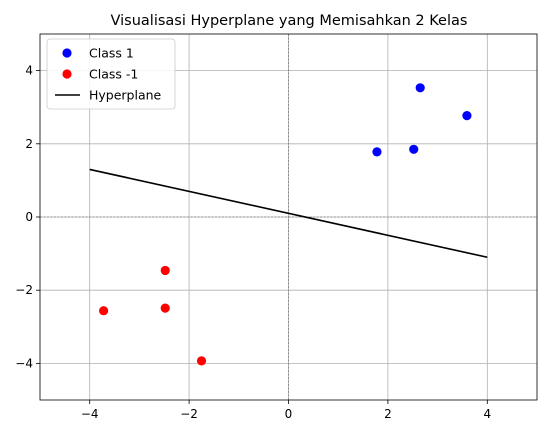 The image size is (546, 435). What do you see at coordinates (487, 414) in the screenshot?
I see `x-tick-label: 4` at bounding box center [487, 414].